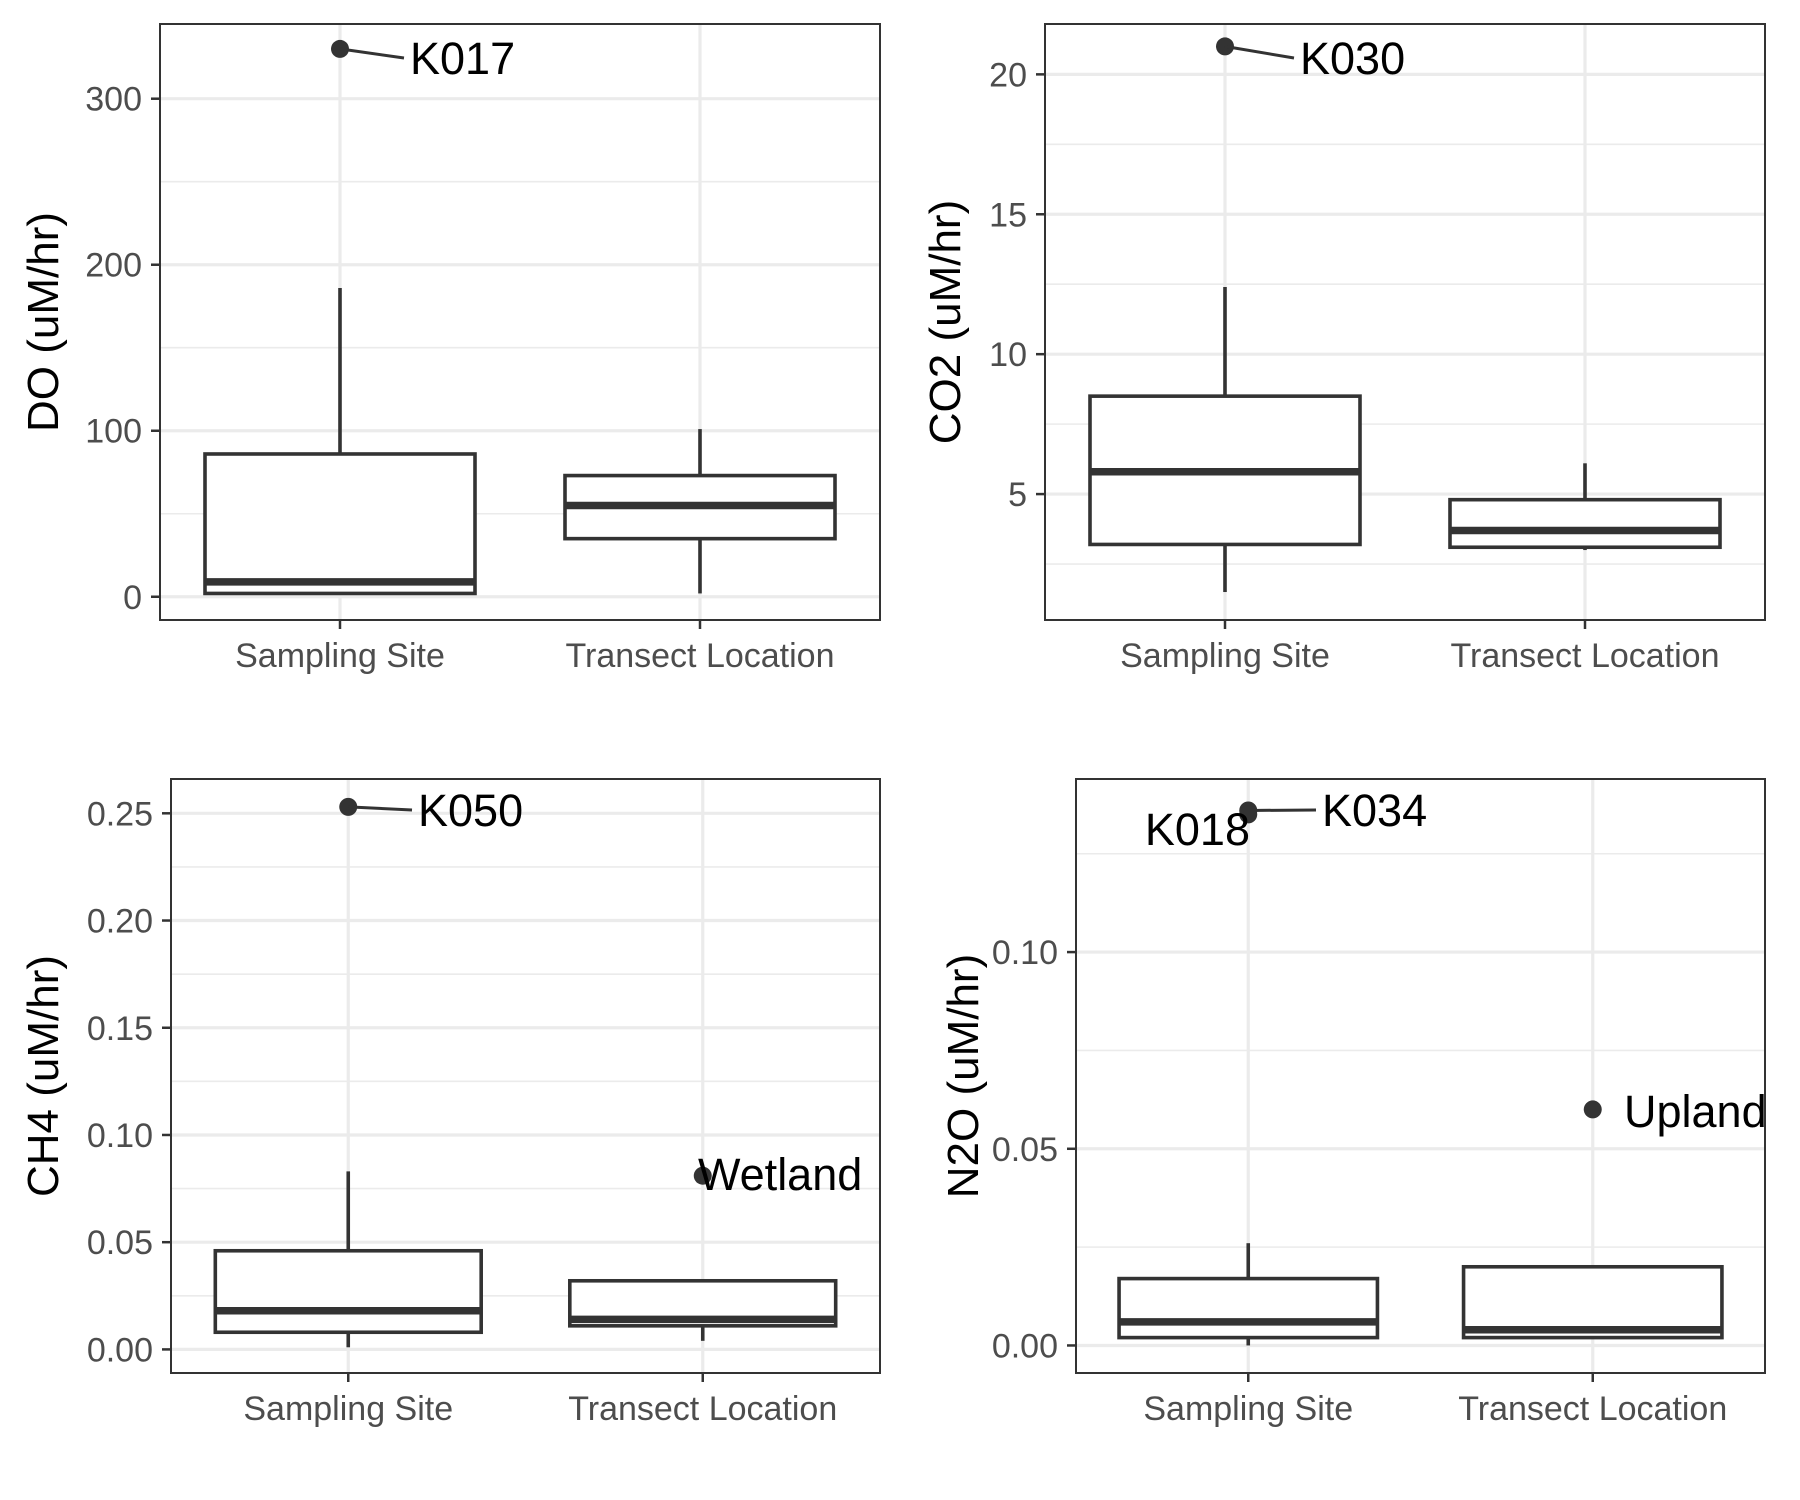 The height and width of the screenshot is (1500, 1800). I want to click on y-axis-title: CH4 (uM/hr), so click(43, 1076).